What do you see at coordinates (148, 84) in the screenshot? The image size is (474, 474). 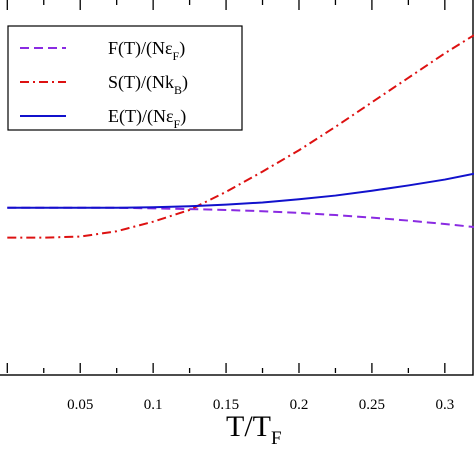 I see `legend-label: S(T)/(NkB)` at bounding box center [148, 84].